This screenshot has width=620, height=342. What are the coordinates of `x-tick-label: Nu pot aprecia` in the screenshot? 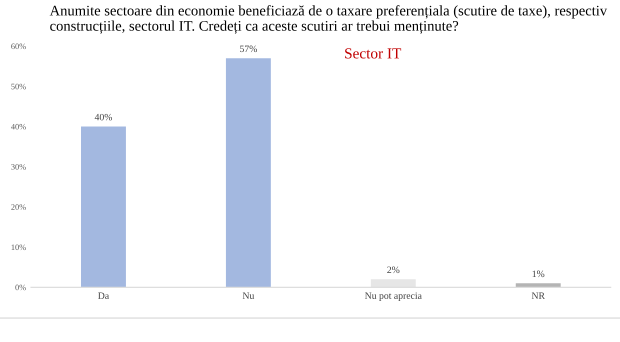 It's located at (393, 296).